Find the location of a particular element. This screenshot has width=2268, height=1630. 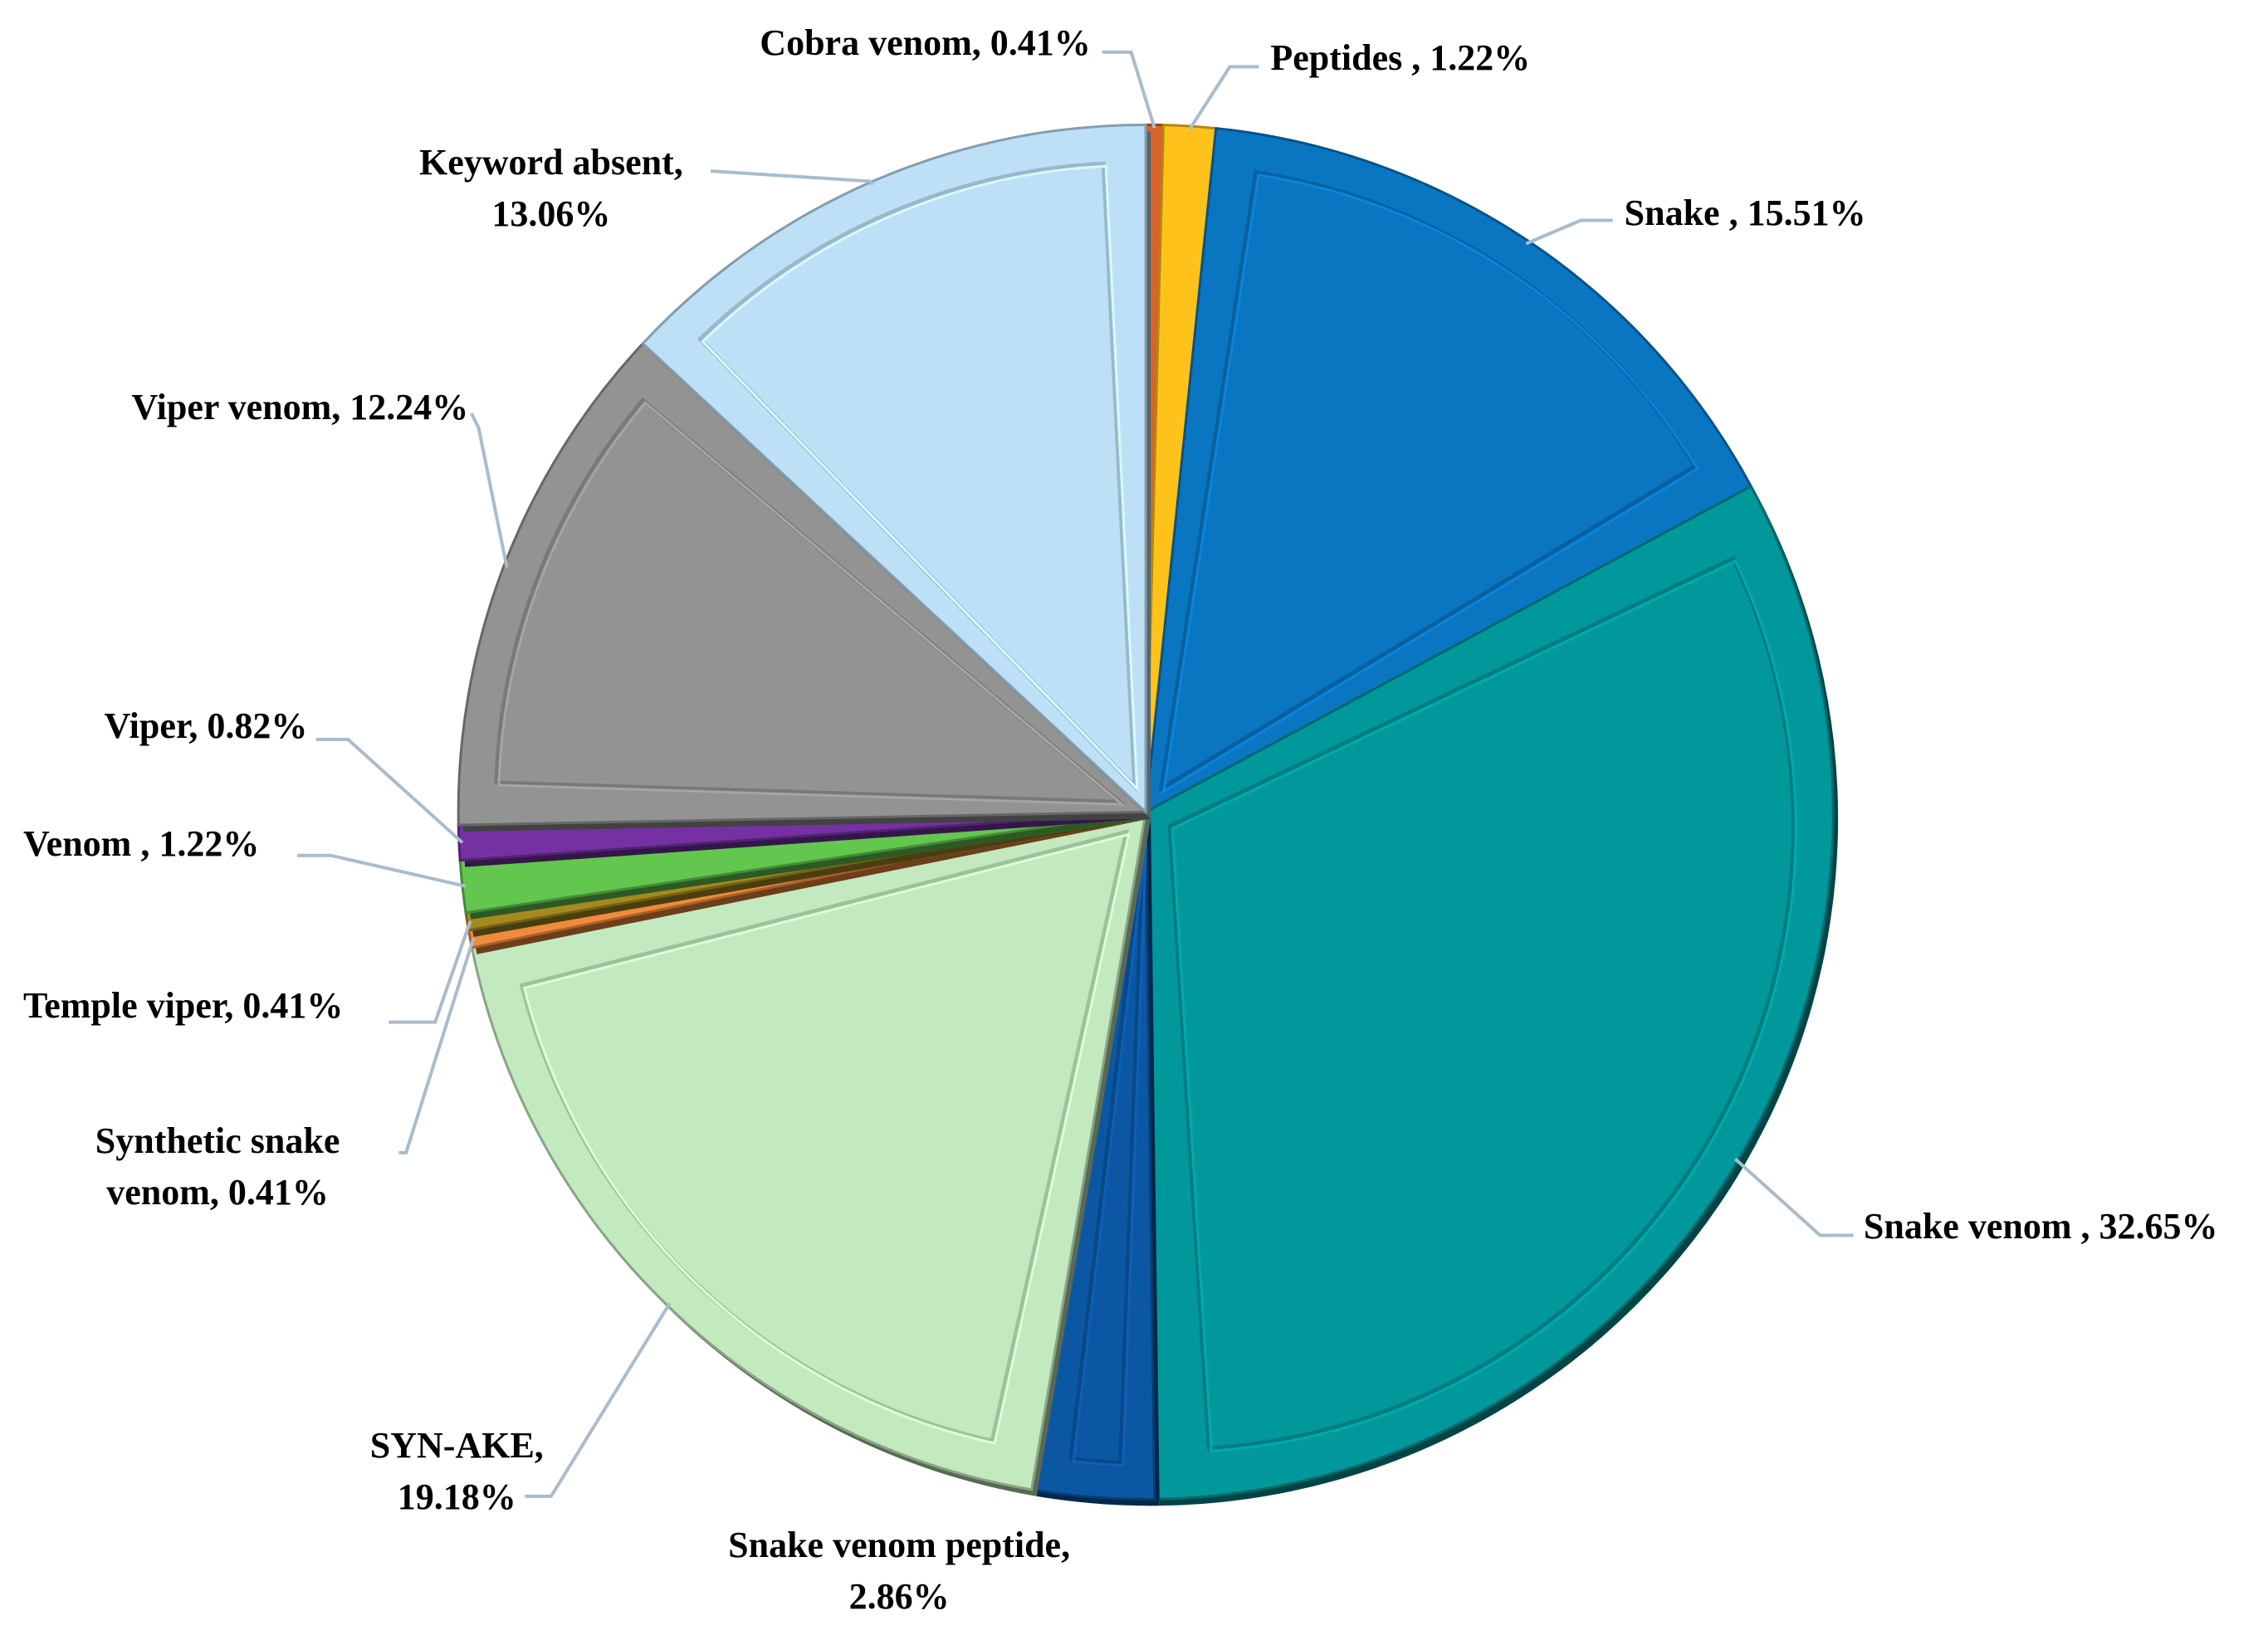

value-label: 15.51% is located at coordinates (1806, 212).